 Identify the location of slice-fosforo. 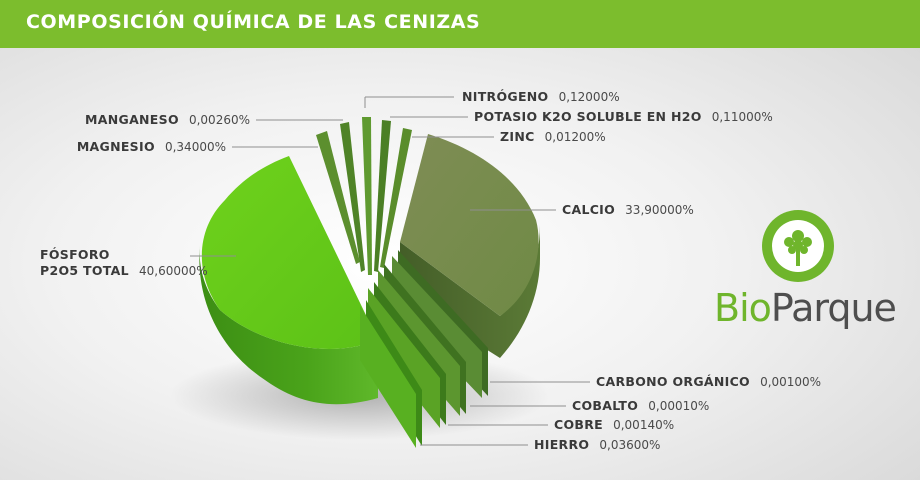
(288, 280).